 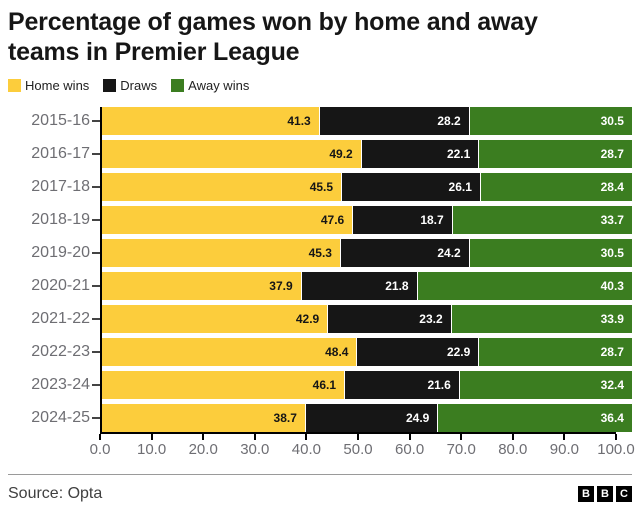 What do you see at coordinates (60, 318) in the screenshot?
I see `y-axis-label: 2021-22` at bounding box center [60, 318].